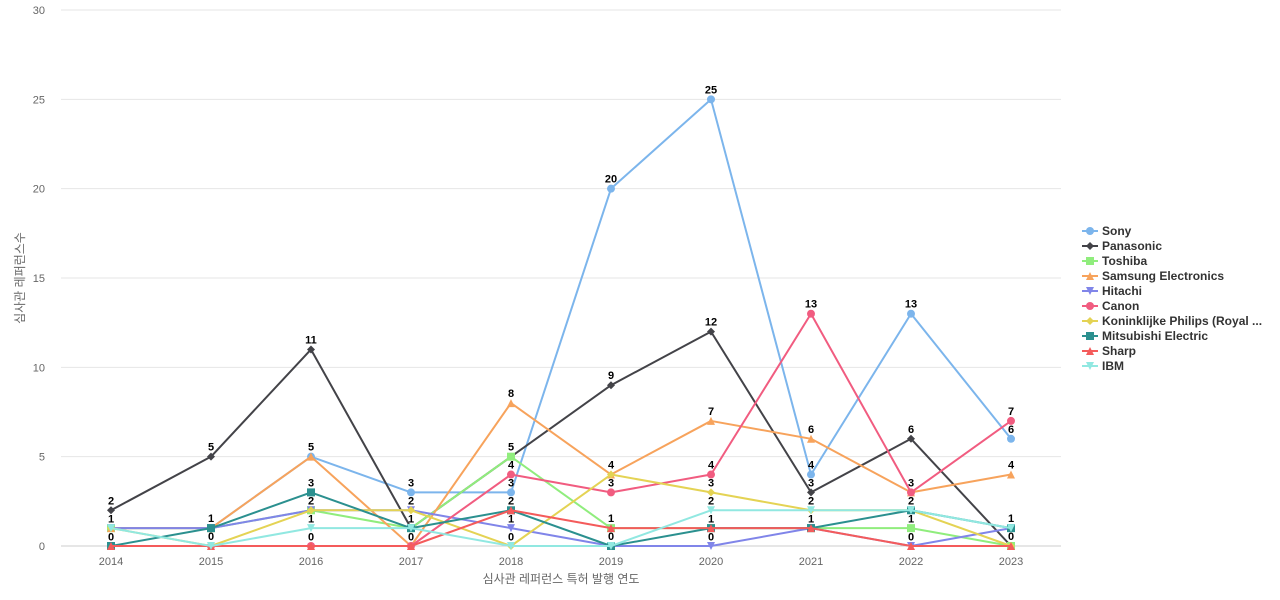 This screenshot has width=1280, height=600. What do you see at coordinates (211, 562) in the screenshot?
I see `x-tick-label: 2015` at bounding box center [211, 562].